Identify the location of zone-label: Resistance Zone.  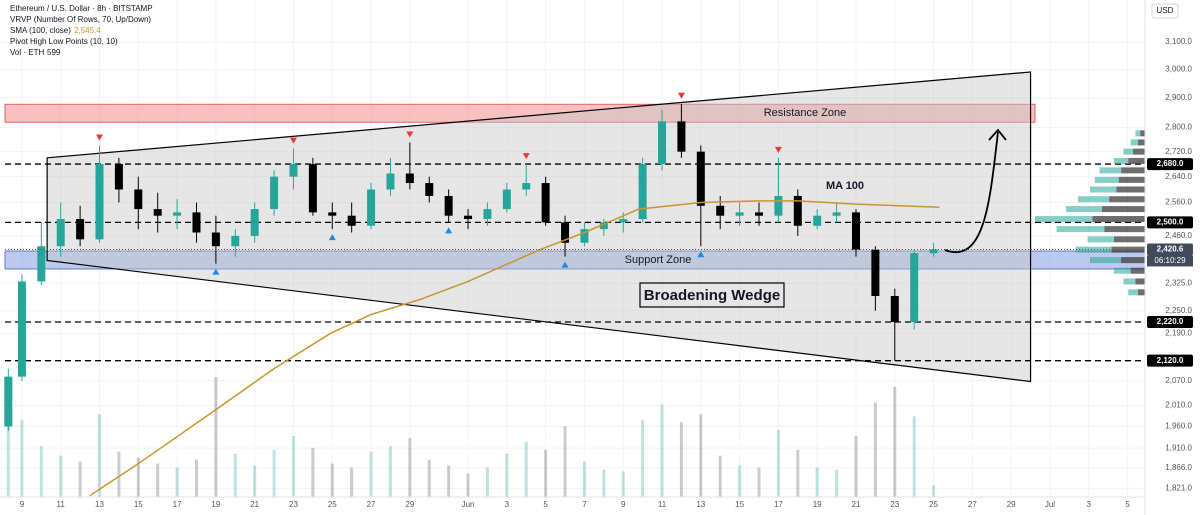
(805, 113).